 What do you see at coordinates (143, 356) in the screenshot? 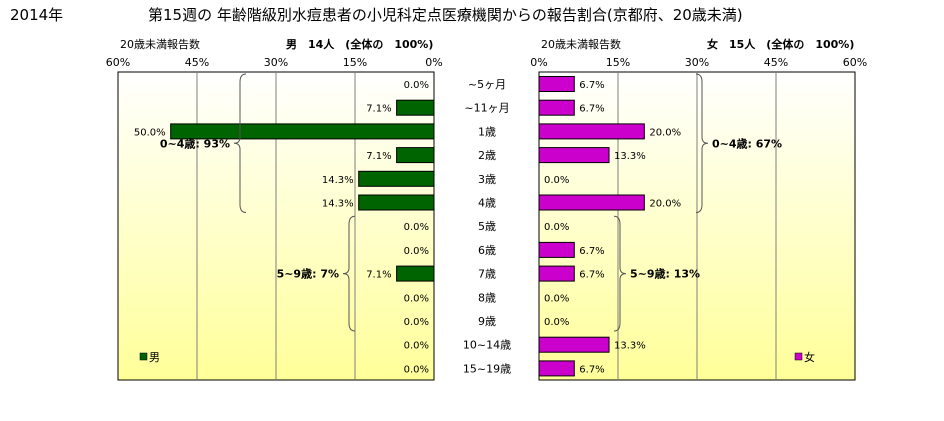
I see `male-legend-swatch` at bounding box center [143, 356].